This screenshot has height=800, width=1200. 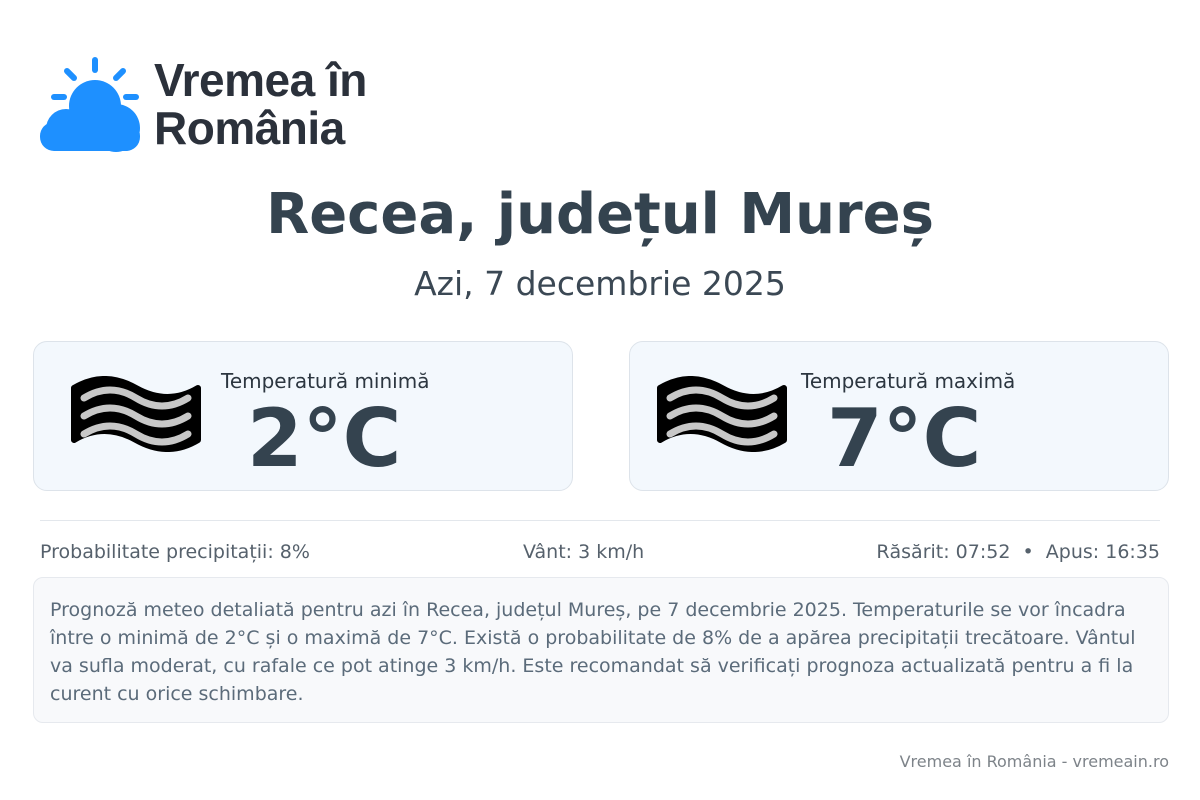 I want to click on sun-cloud-icon, so click(x=90, y=104).